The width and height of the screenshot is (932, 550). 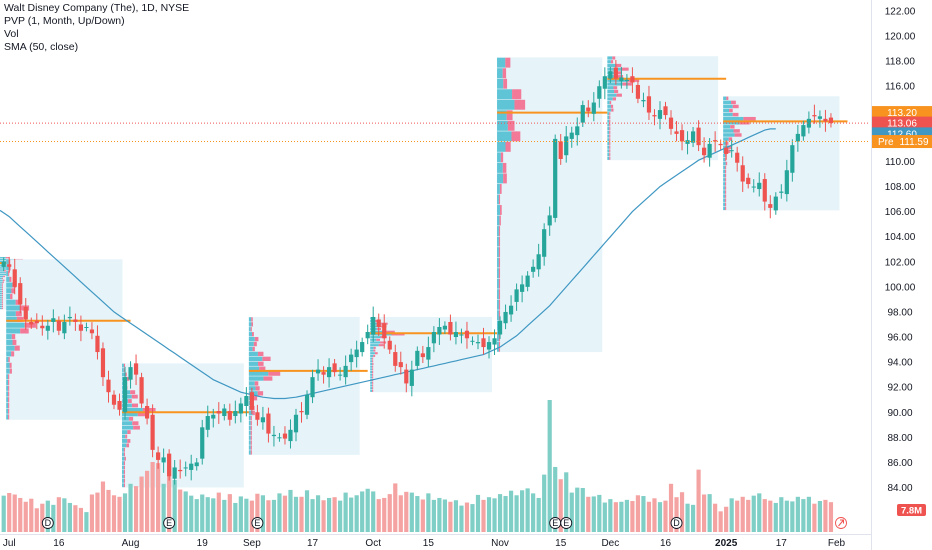 I want to click on event-icon-circle, so click(x=676, y=523).